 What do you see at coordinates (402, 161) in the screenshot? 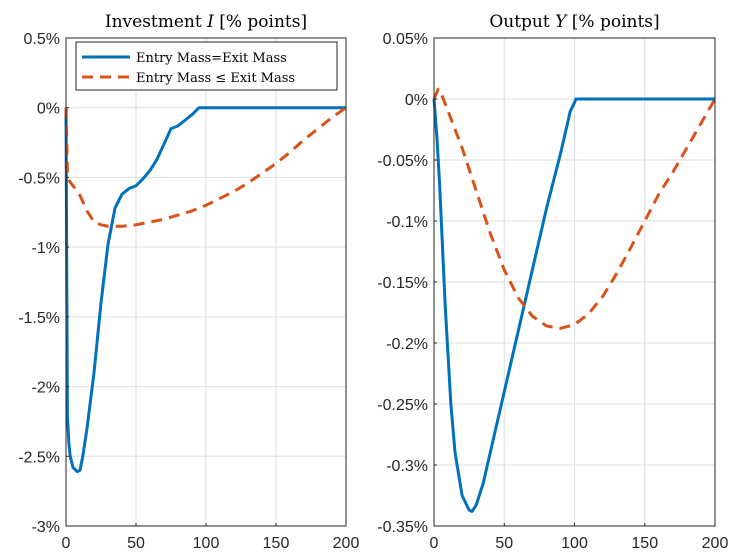
I see `output-y-tick-label: -0.05%` at bounding box center [402, 161].